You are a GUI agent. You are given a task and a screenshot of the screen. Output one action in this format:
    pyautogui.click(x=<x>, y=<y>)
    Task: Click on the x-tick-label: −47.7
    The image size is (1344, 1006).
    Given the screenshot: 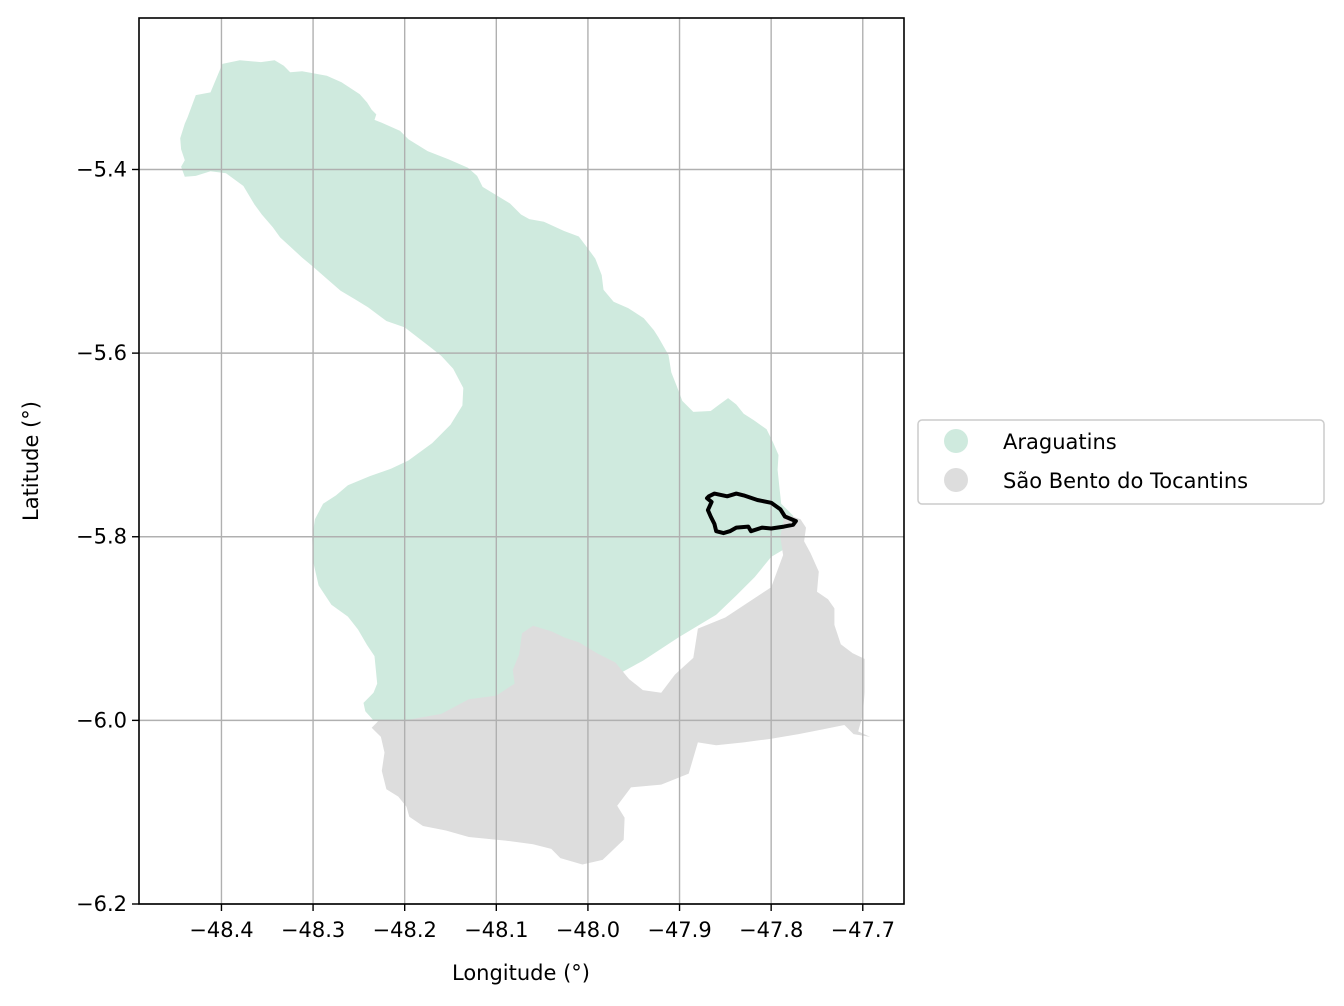 What is the action you would take?
    pyautogui.click(x=863, y=930)
    